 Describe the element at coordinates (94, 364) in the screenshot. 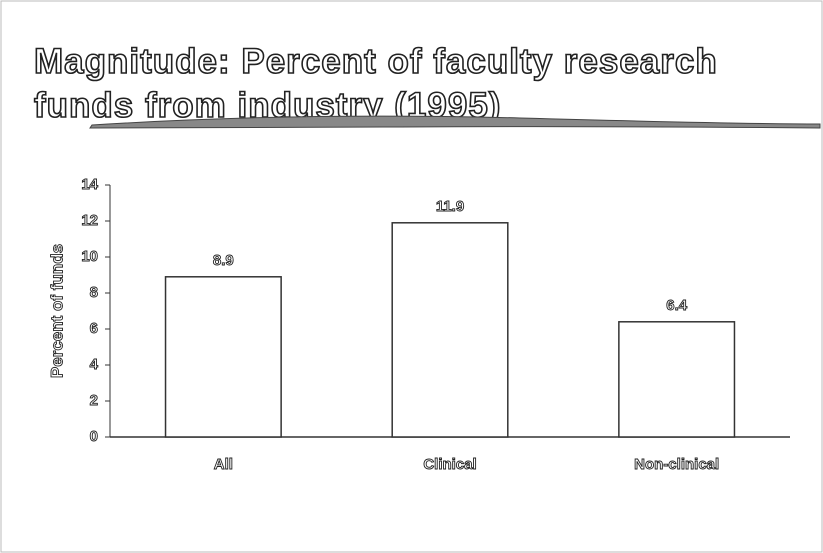

I see `y-tick-label: 4` at that location.